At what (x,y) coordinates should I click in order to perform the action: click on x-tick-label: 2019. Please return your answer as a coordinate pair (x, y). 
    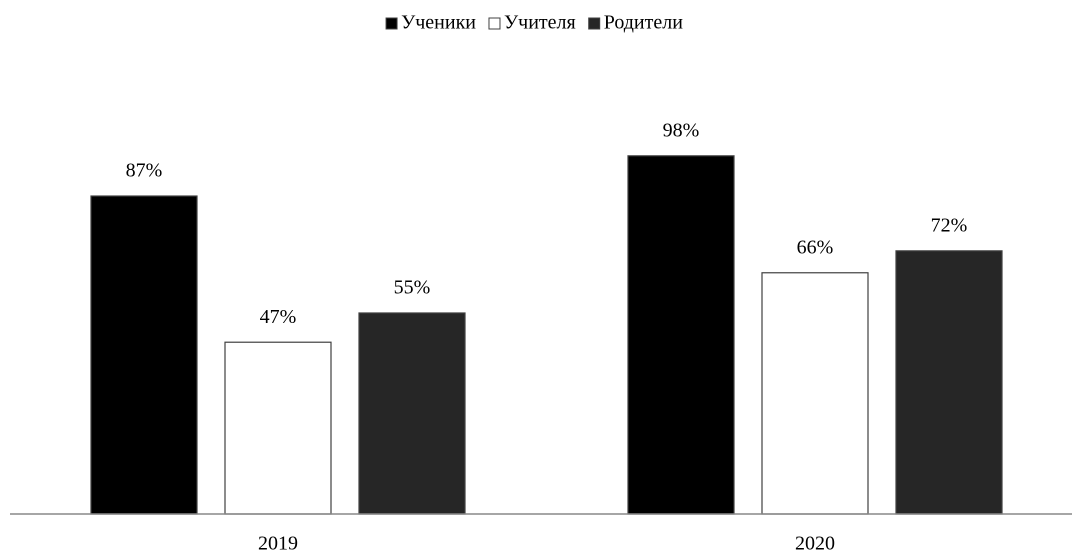
    Looking at the image, I should click on (278, 543).